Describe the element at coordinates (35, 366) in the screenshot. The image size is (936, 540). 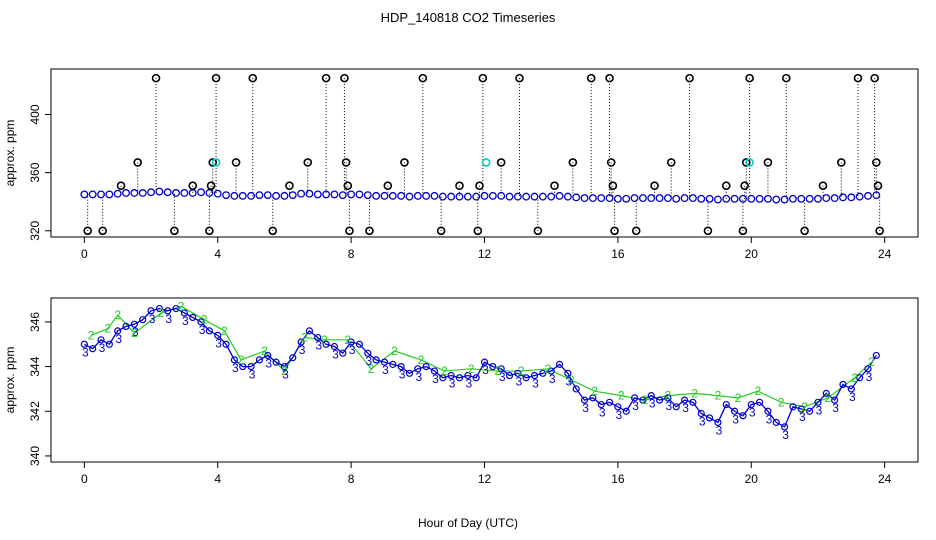
I see `y-tick-label: 344` at that location.